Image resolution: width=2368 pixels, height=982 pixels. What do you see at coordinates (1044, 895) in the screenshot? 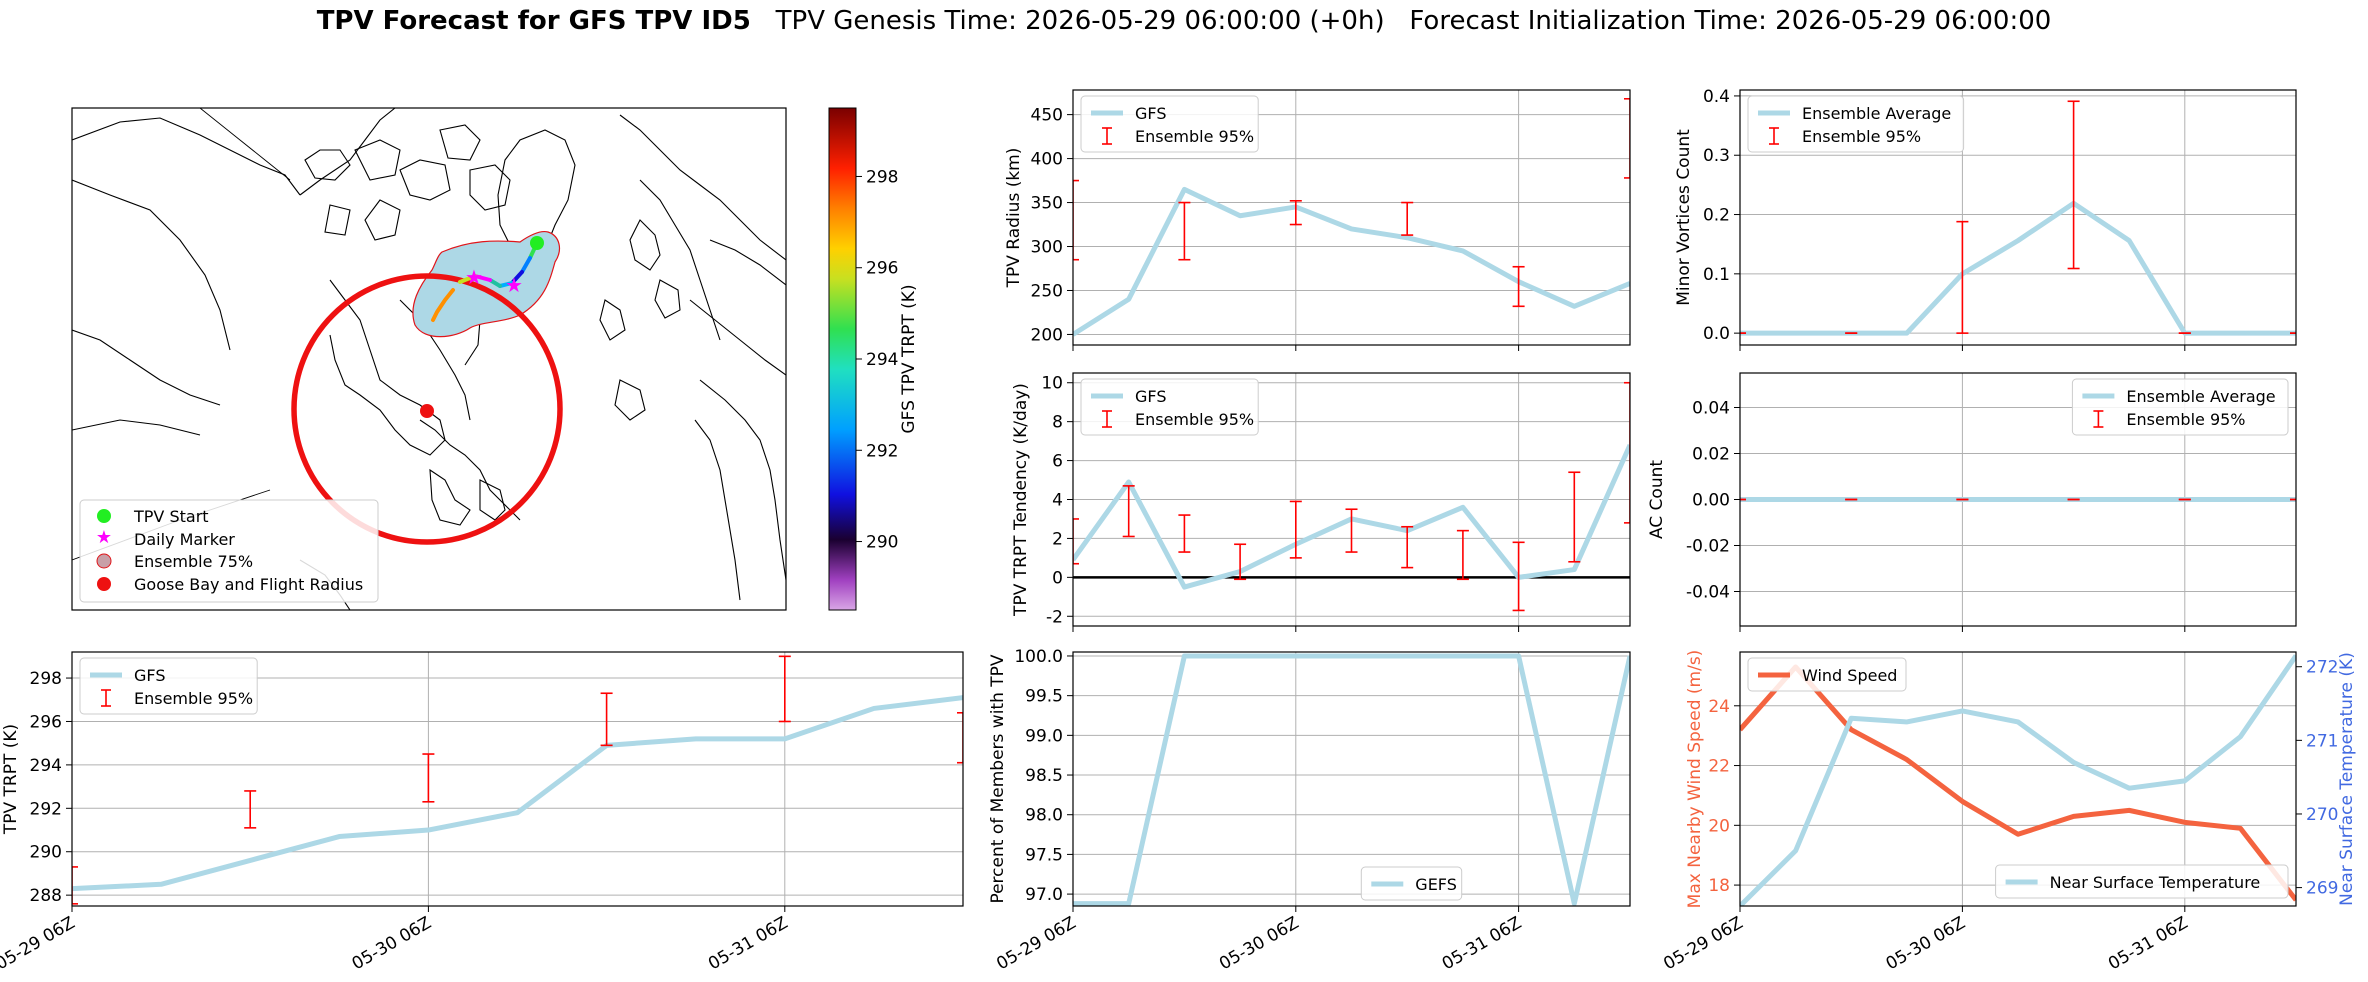
I see `ytick-label: 97.0` at bounding box center [1044, 895].